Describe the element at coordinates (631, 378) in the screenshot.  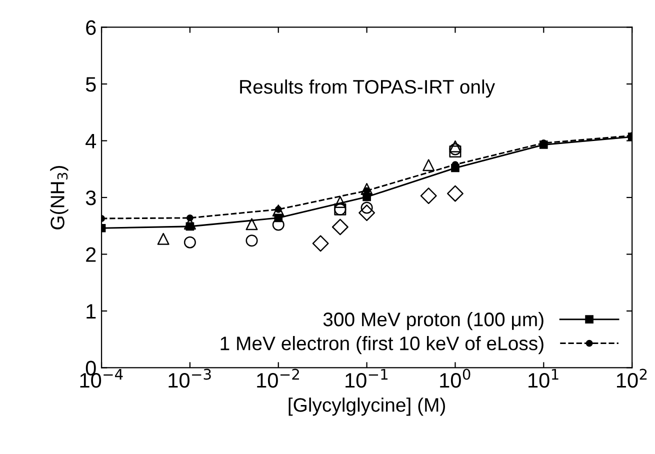
I see `x-tick-label: 10$^{2}$` at that location.